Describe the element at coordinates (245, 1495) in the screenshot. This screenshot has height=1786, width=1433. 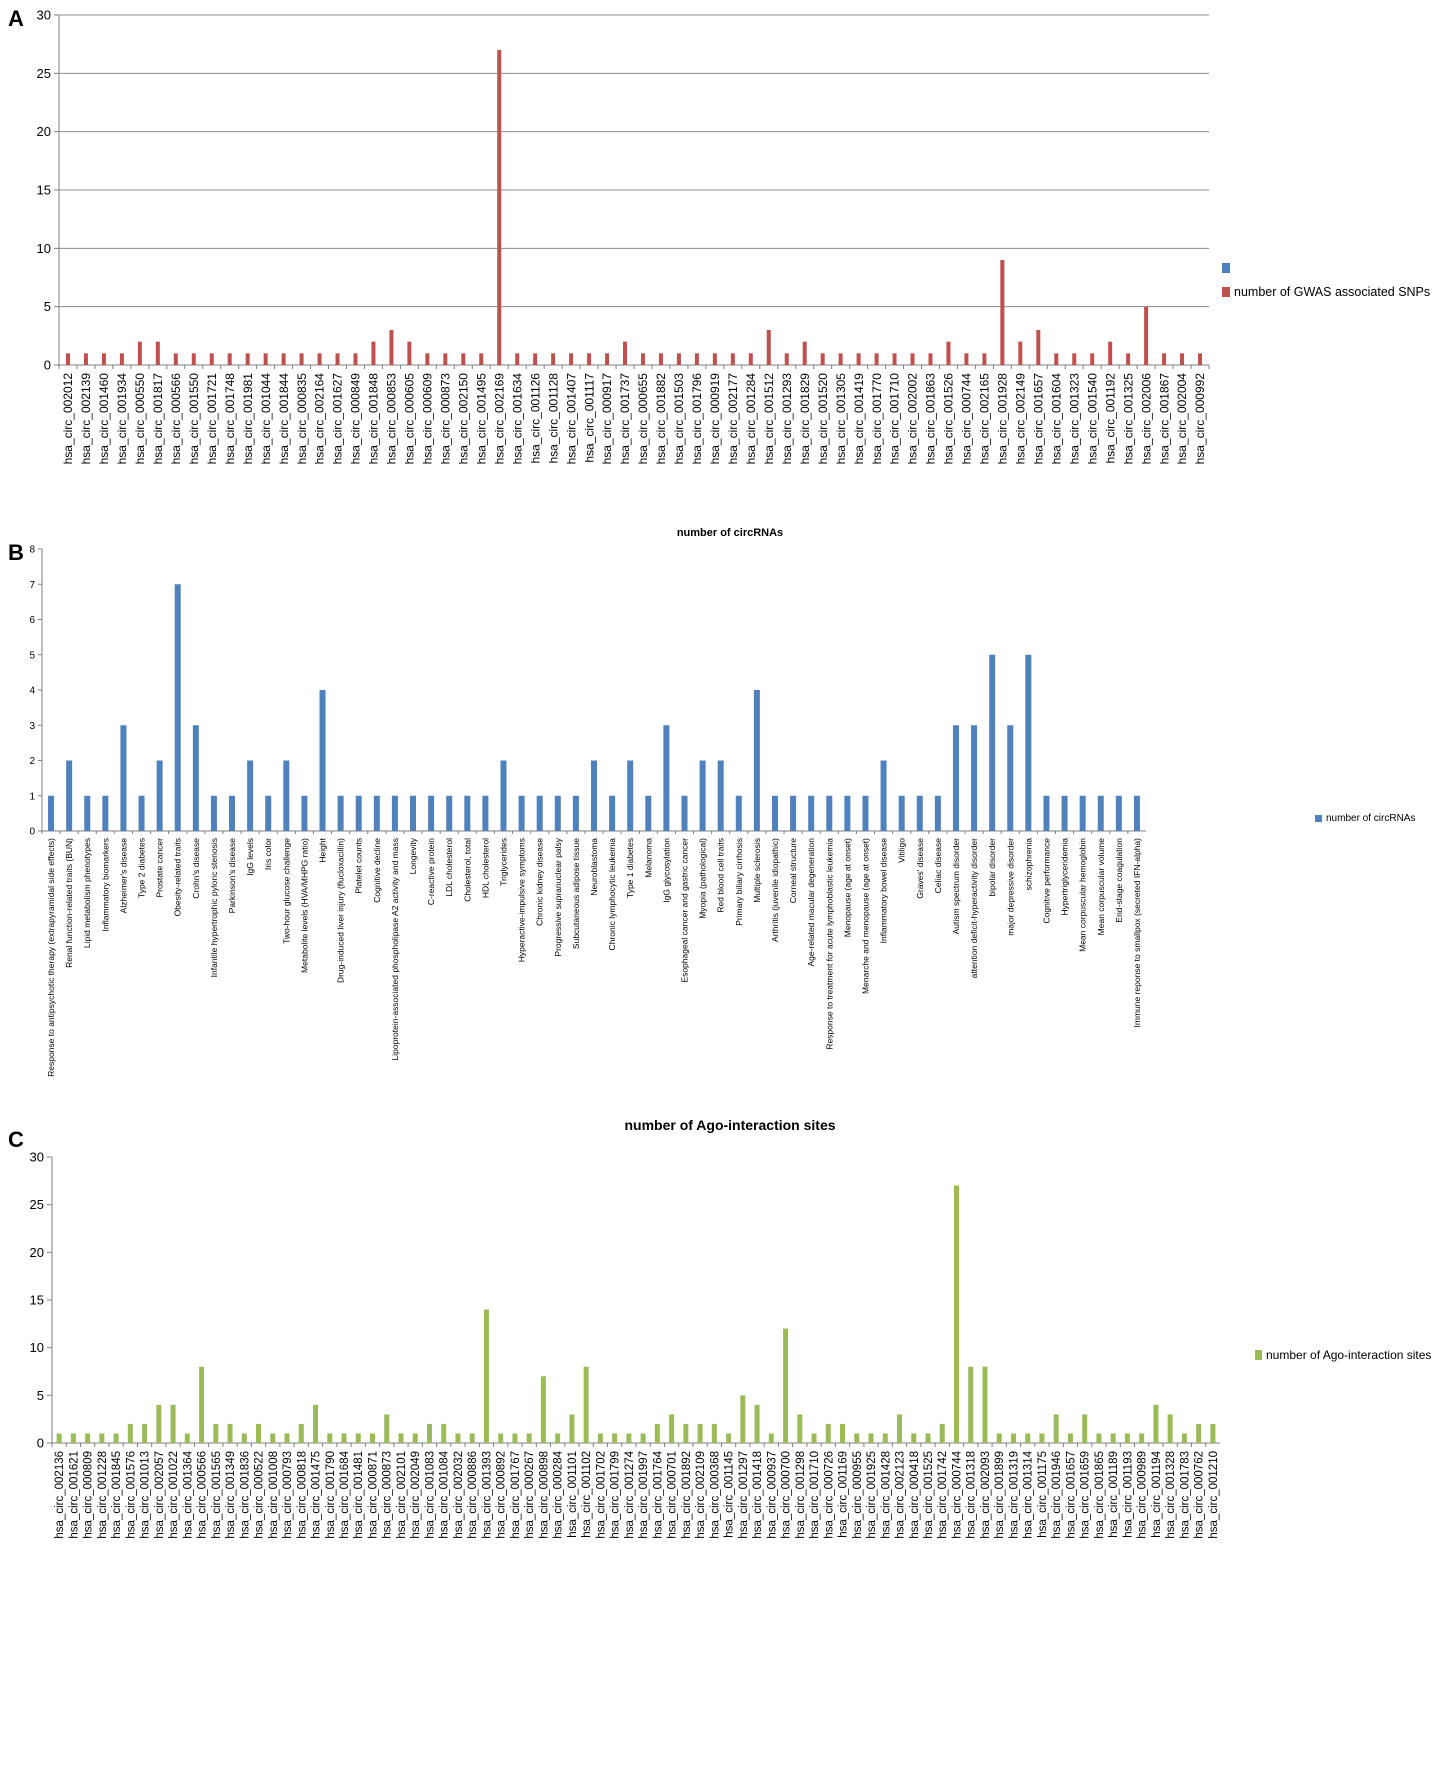
I see `x-tick-label: hsa_circ_001836` at that location.